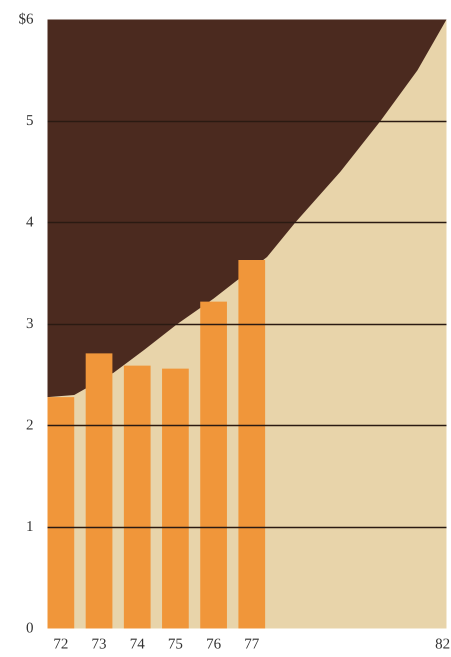 This screenshot has width=451, height=657. What do you see at coordinates (30, 222) in the screenshot?
I see `y-tick-label: 4` at bounding box center [30, 222].